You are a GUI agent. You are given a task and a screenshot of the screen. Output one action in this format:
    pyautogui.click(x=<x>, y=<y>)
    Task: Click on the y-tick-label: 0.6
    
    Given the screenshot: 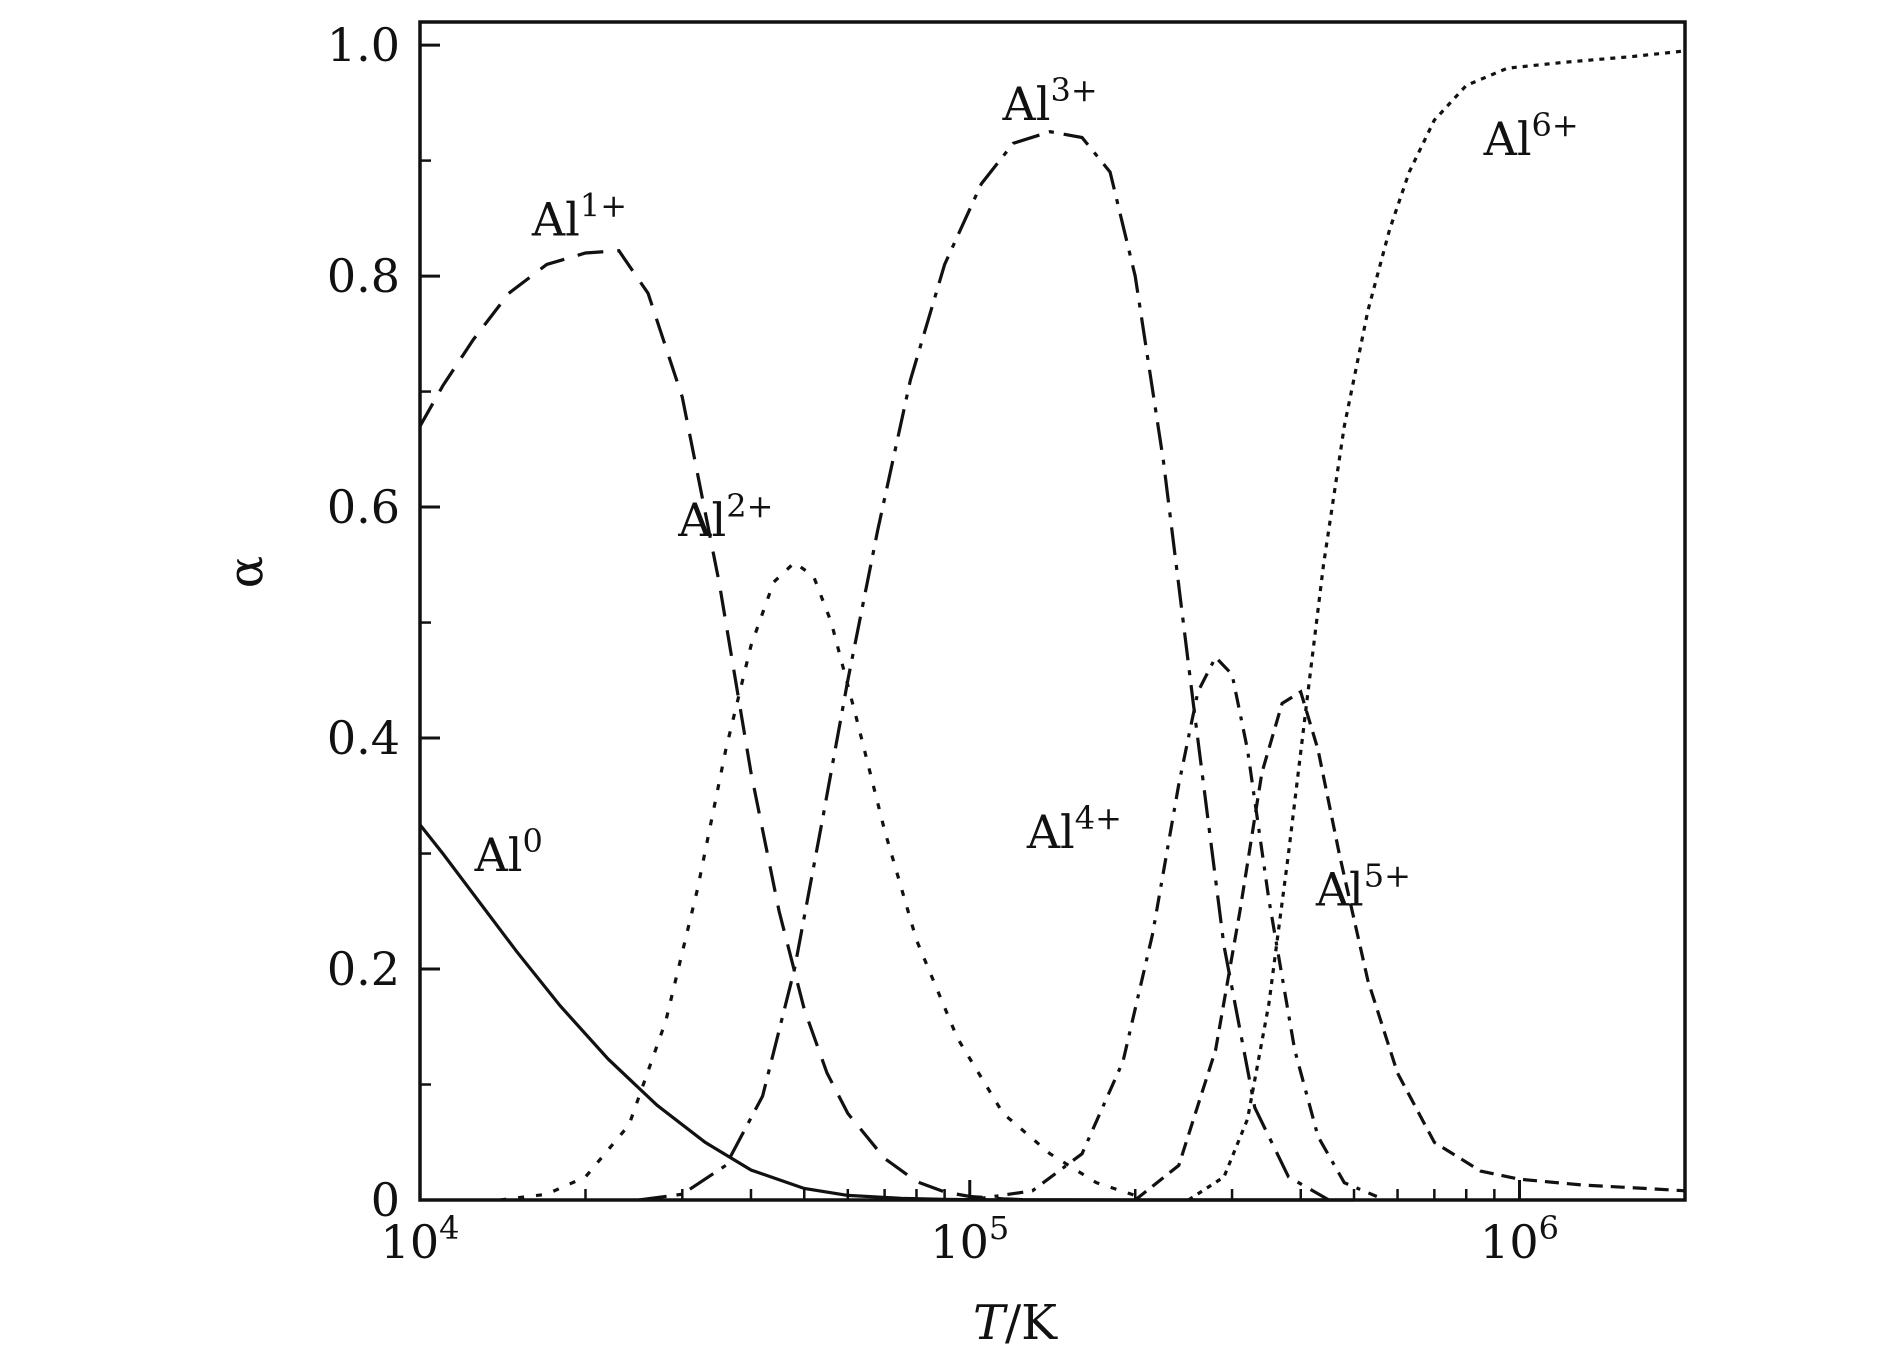 What is the action you would take?
    pyautogui.click(x=363, y=507)
    